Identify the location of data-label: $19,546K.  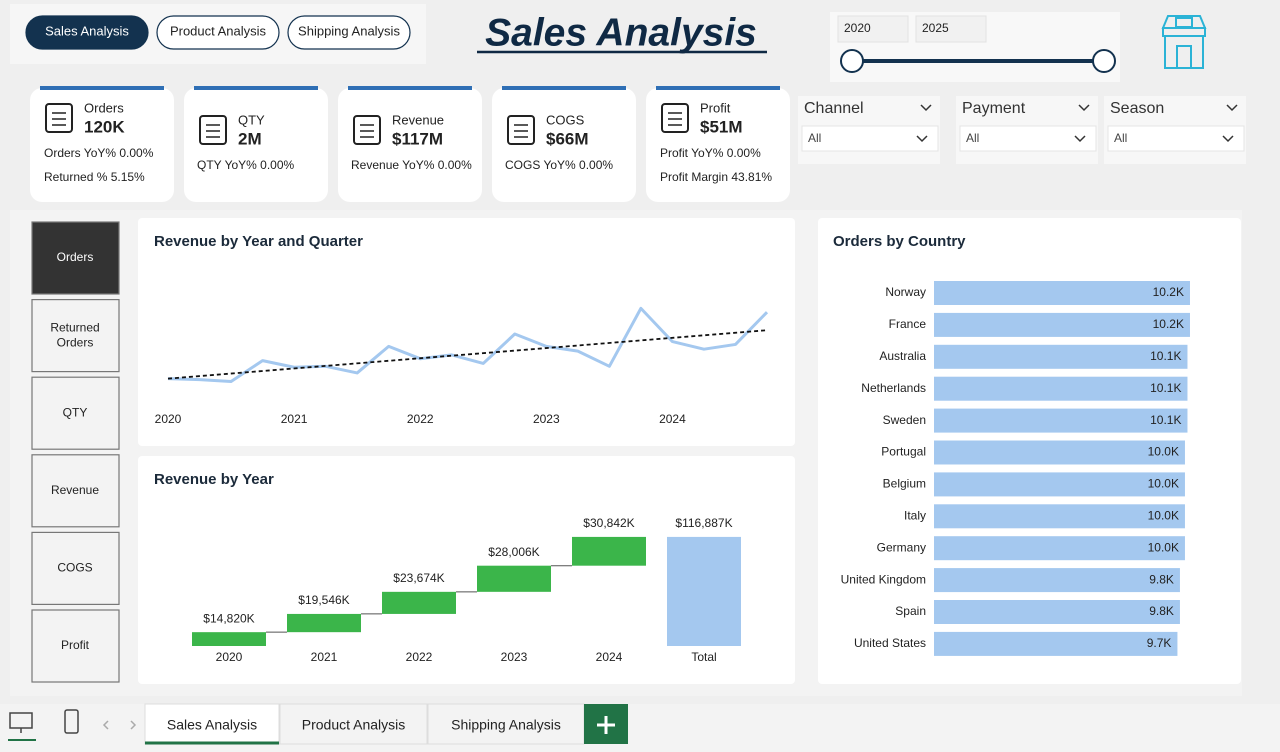
(323, 600).